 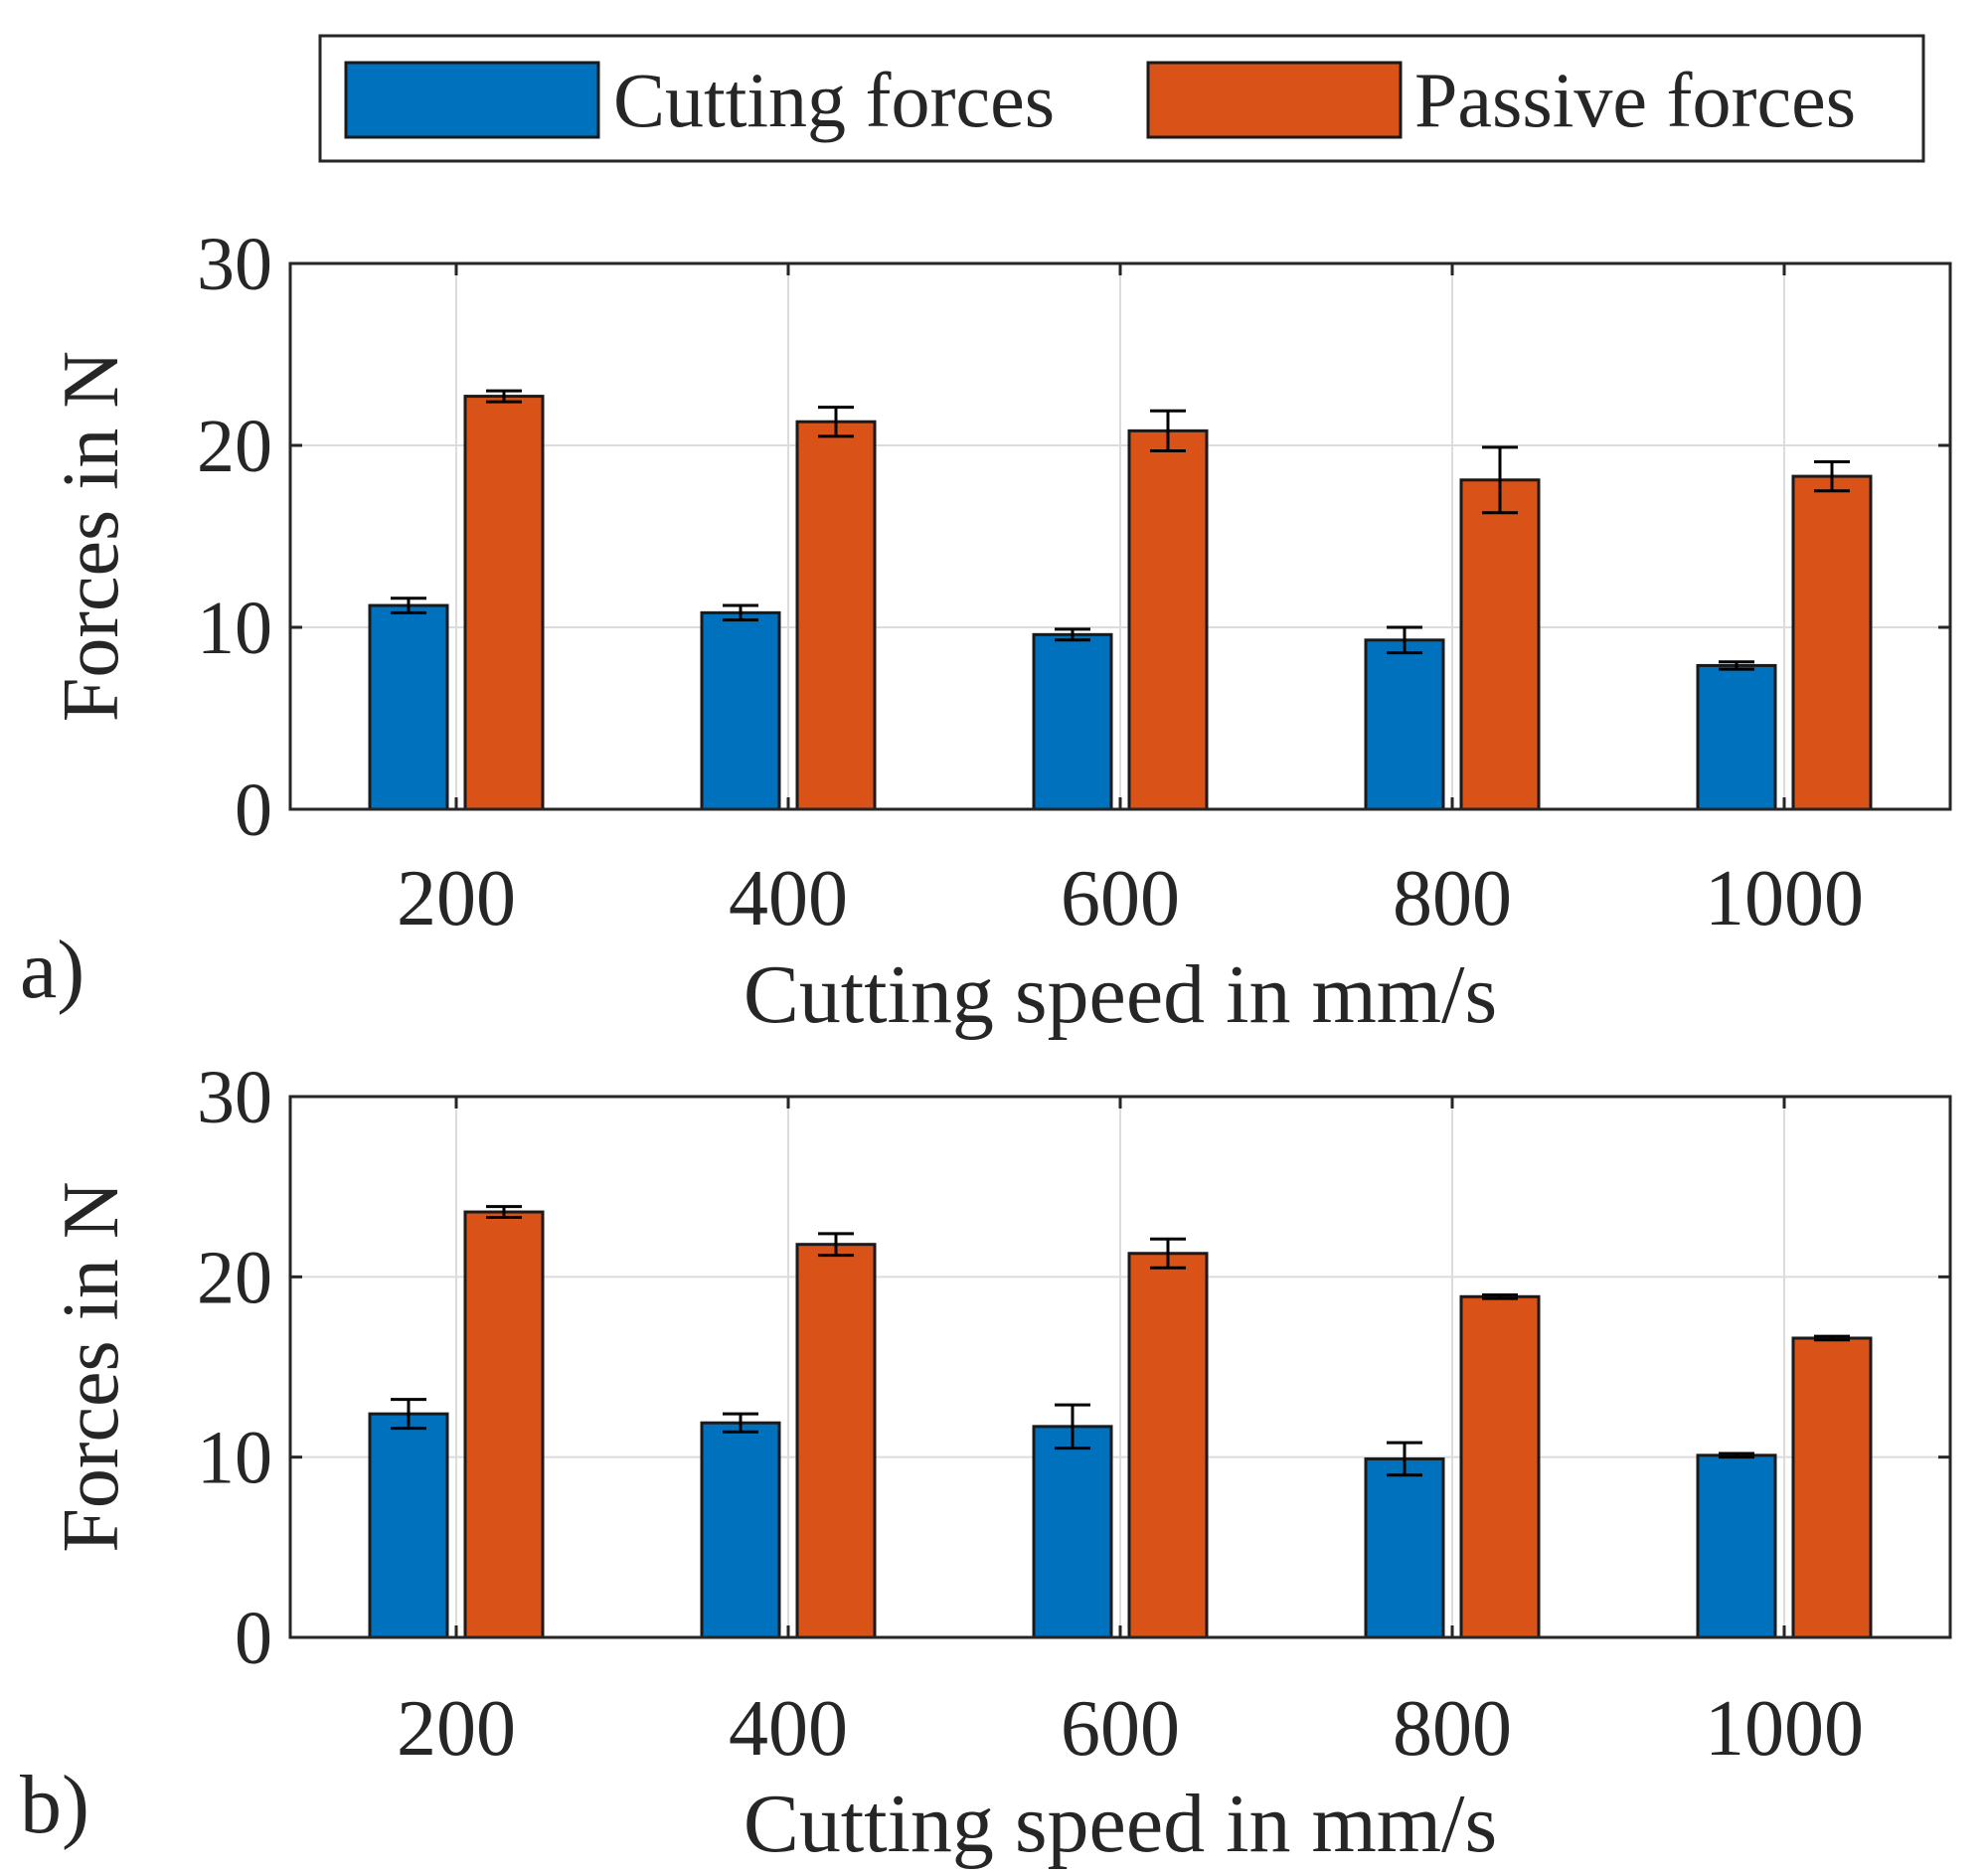 What do you see at coordinates (1635, 100) in the screenshot?
I see `legend-label-passive: Passive forces` at bounding box center [1635, 100].